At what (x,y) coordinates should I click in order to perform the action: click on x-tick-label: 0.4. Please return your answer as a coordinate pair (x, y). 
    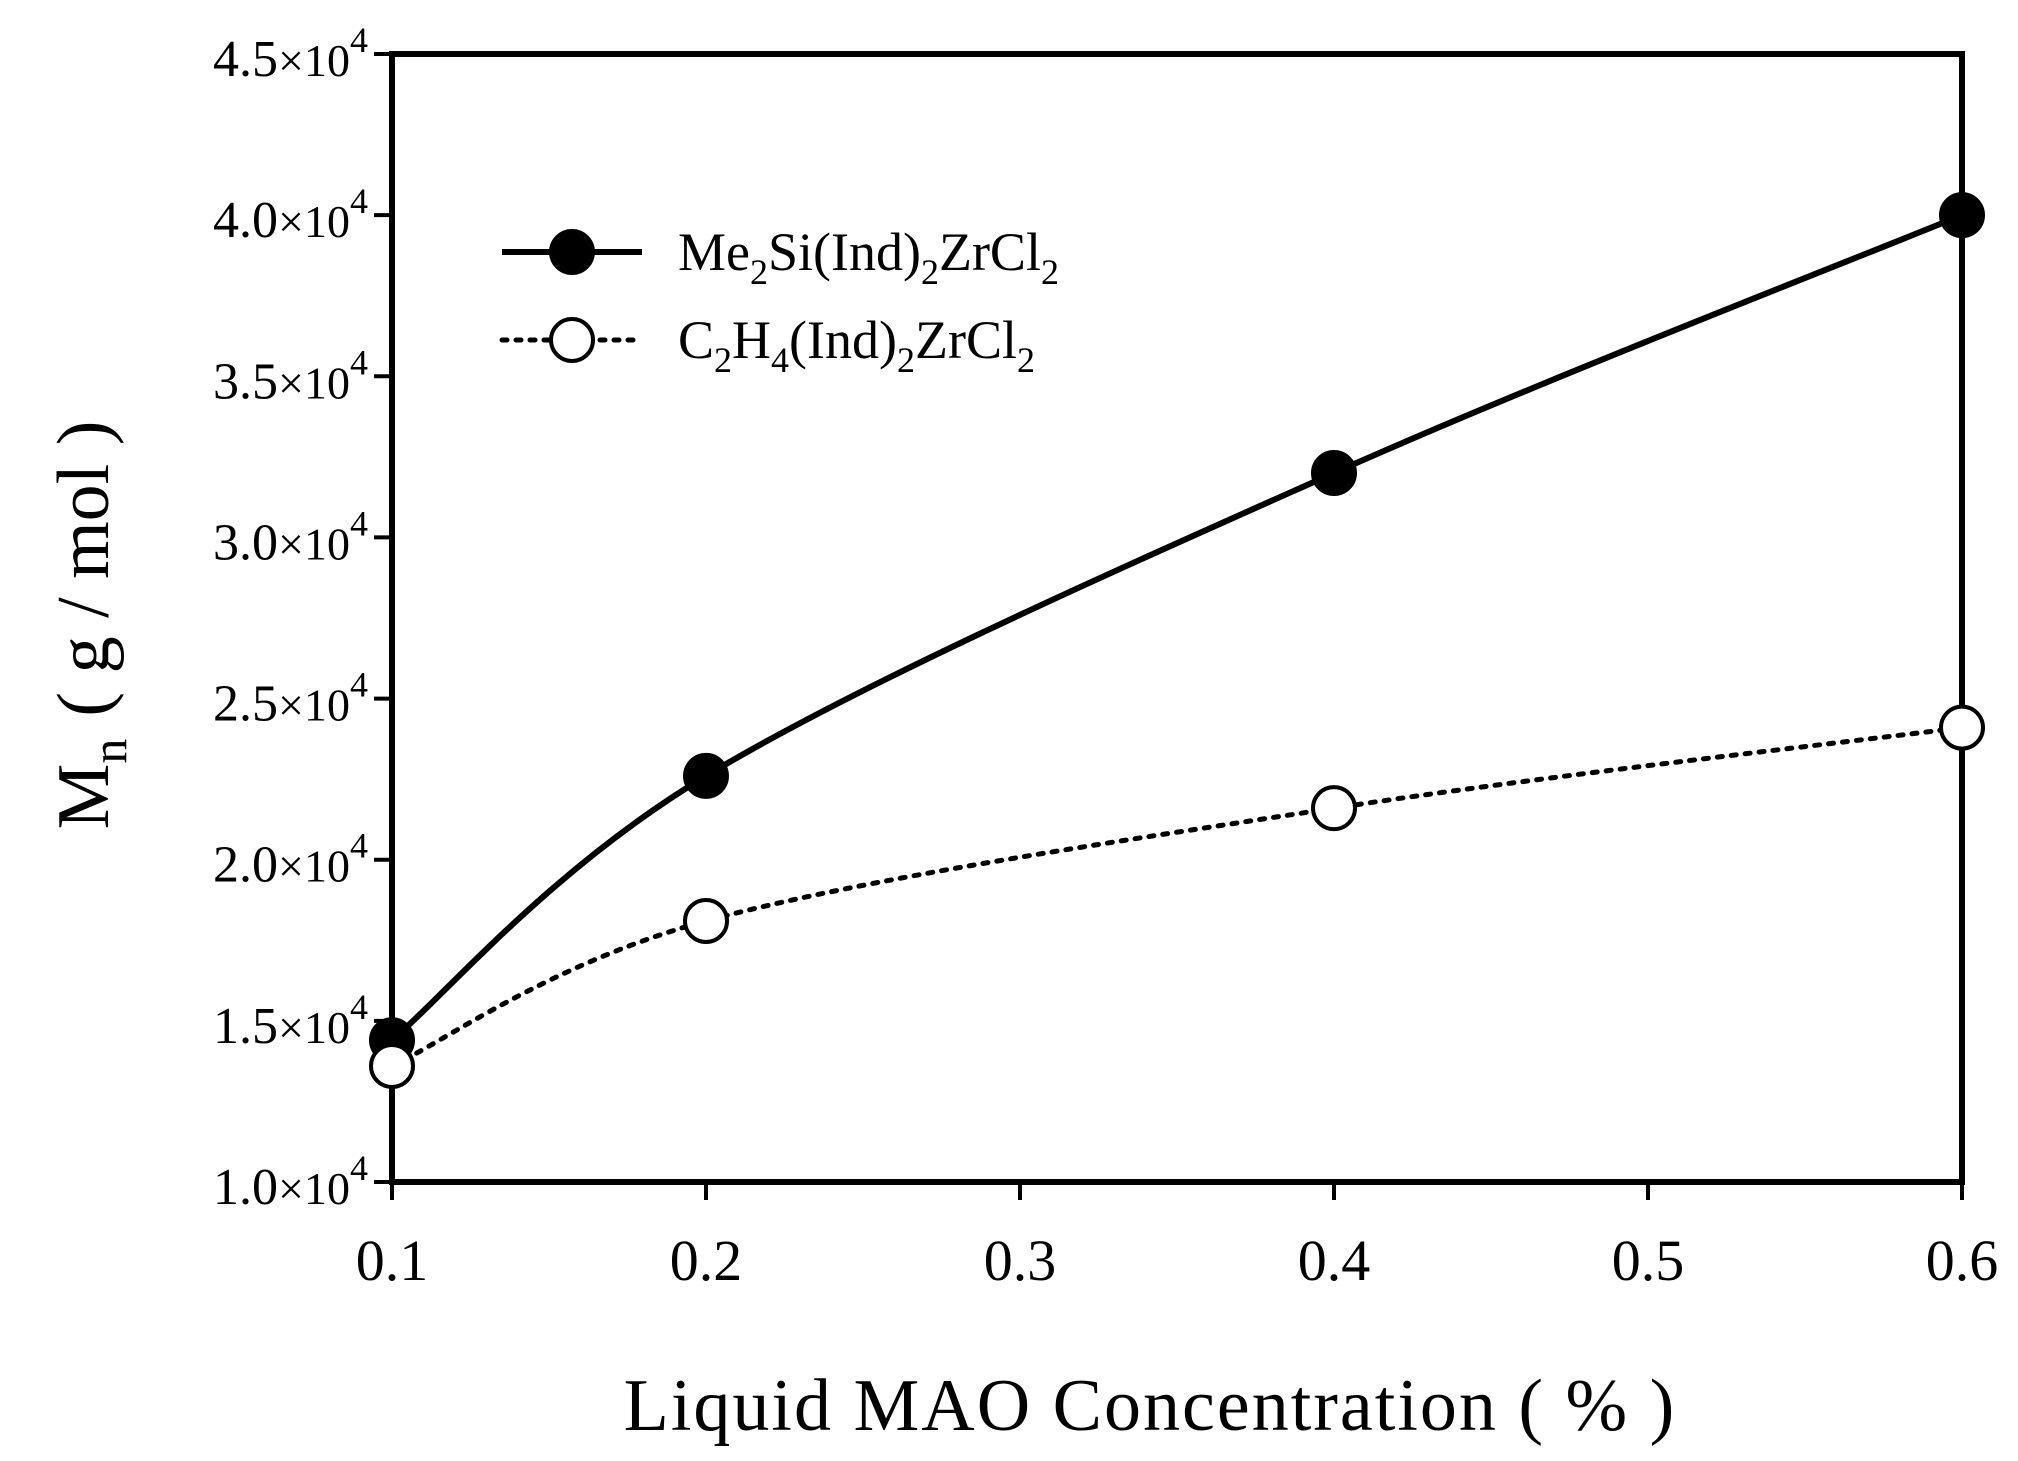
    Looking at the image, I should click on (1334, 1260).